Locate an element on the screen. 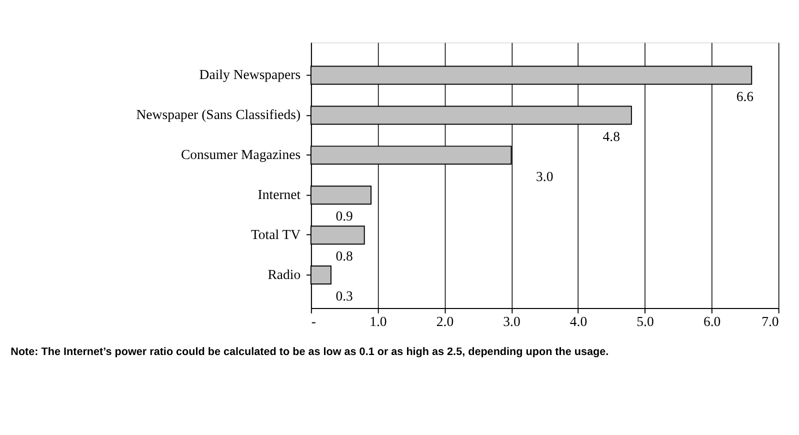  x-tick-label: 3.0 is located at coordinates (511, 322).